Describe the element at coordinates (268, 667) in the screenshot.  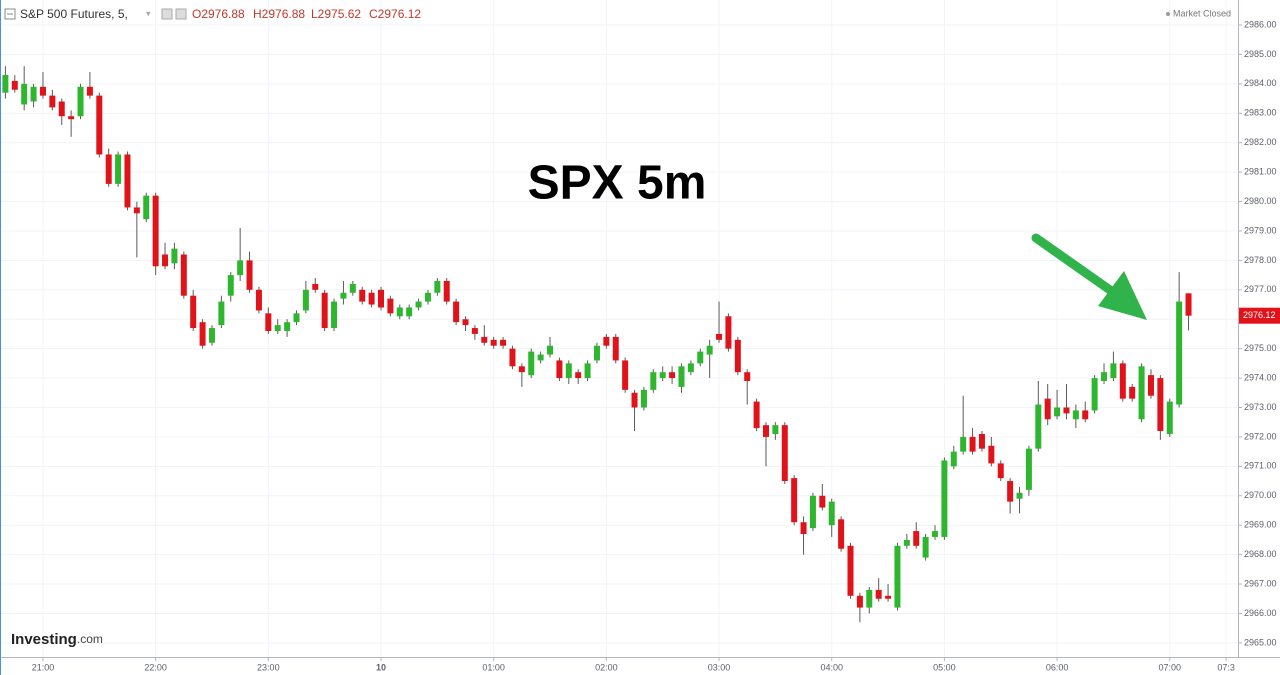
I see `x-tick-label: 23:00` at that location.